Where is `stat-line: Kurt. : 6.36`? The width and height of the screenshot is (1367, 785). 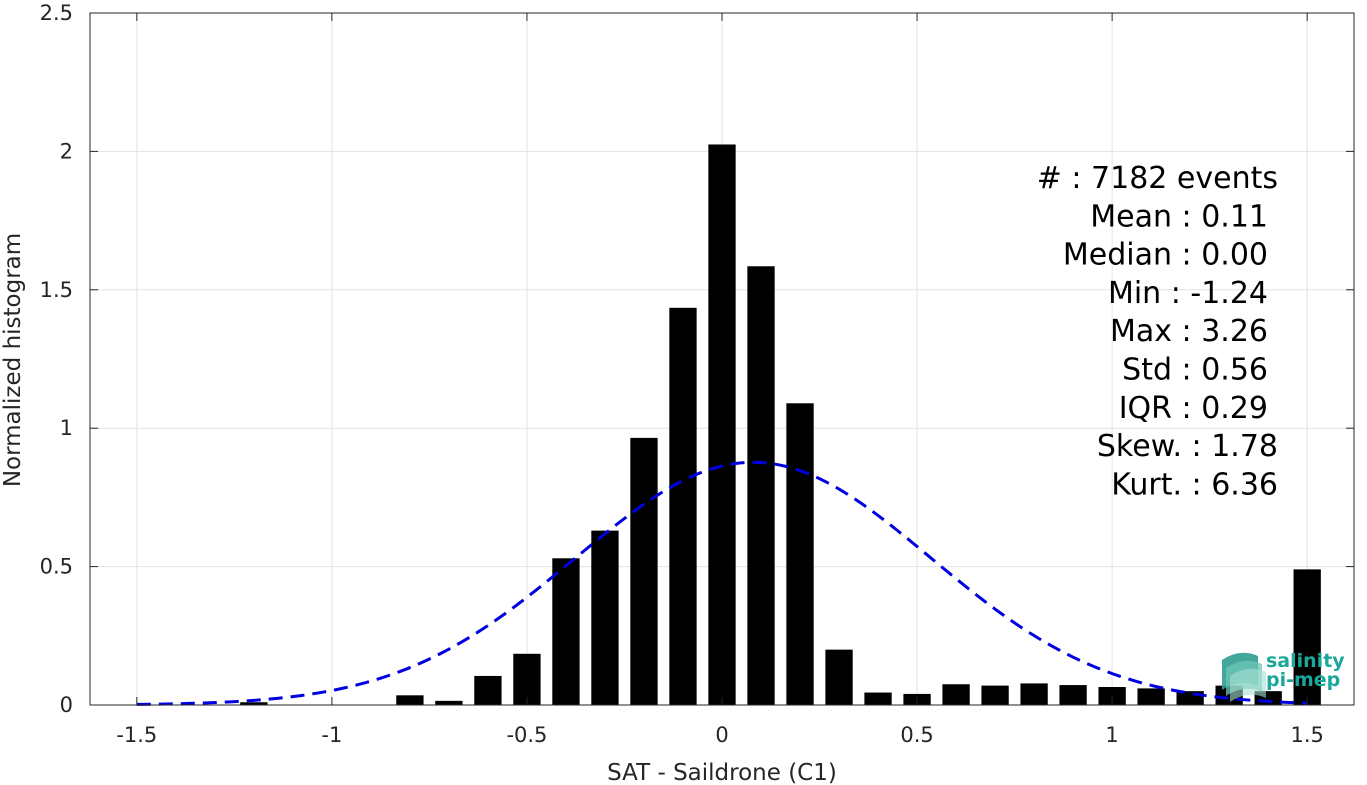
stat-line: Kurt. : 6.36 is located at coordinates (1194, 484).